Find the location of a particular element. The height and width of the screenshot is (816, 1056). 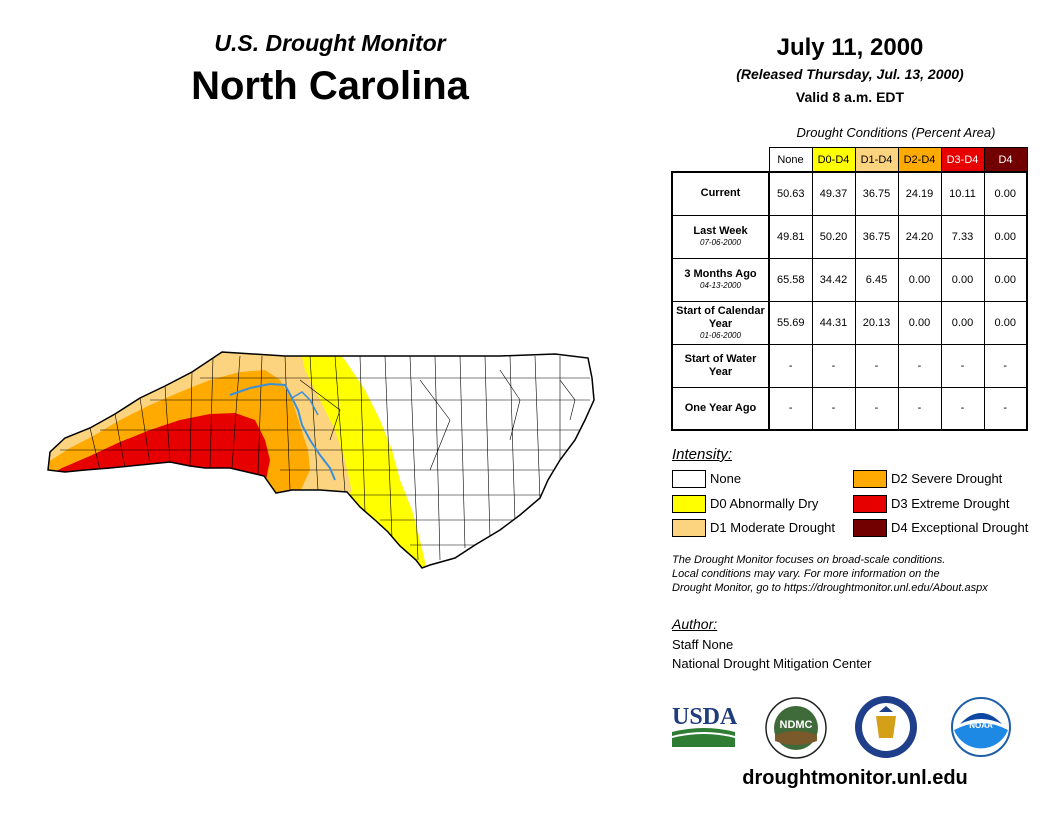

river-branch is located at coordinates (305, 403).